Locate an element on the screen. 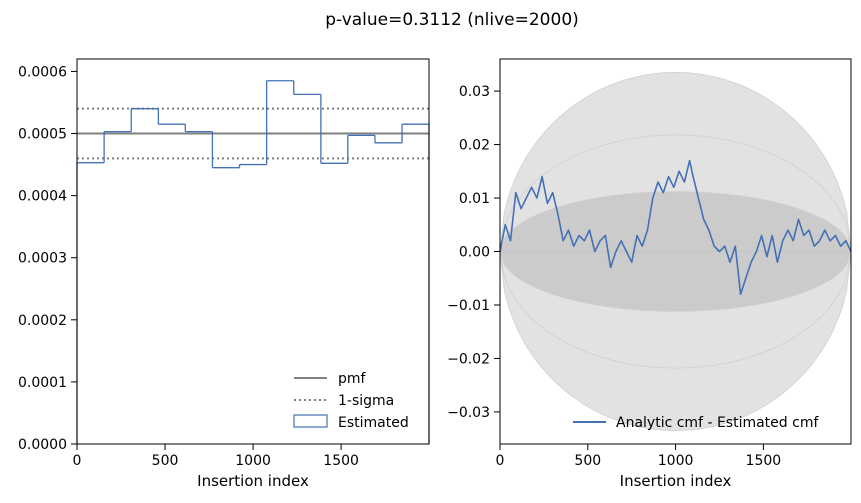  right-xtick-label: 0 is located at coordinates (500, 461).